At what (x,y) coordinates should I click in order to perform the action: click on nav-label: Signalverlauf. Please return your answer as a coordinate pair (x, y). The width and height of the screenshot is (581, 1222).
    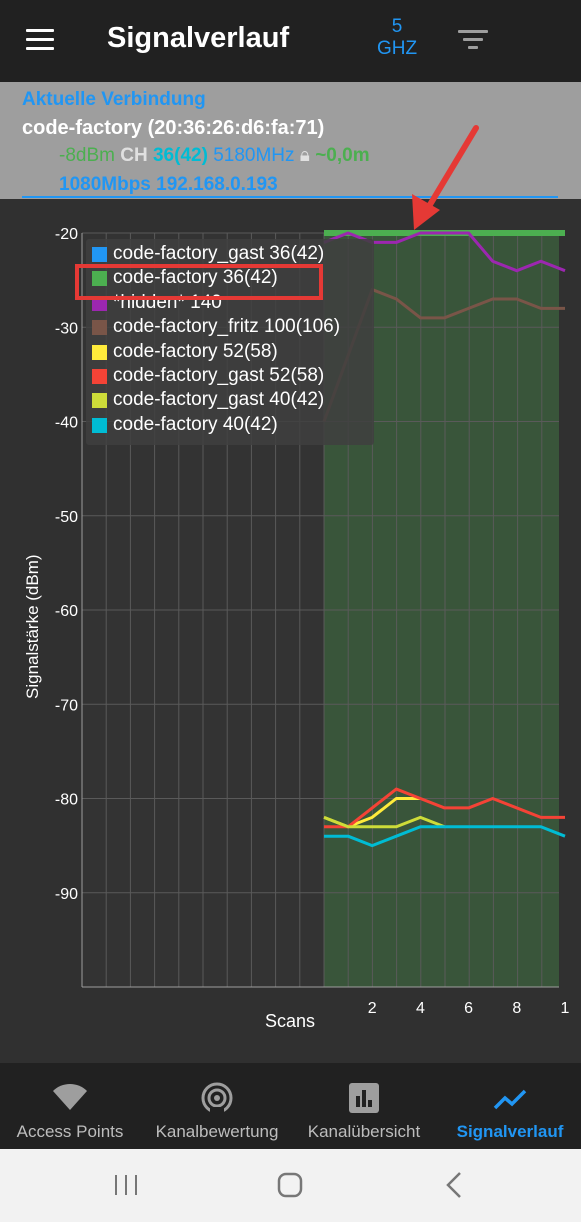
    Looking at the image, I should click on (510, 1131).